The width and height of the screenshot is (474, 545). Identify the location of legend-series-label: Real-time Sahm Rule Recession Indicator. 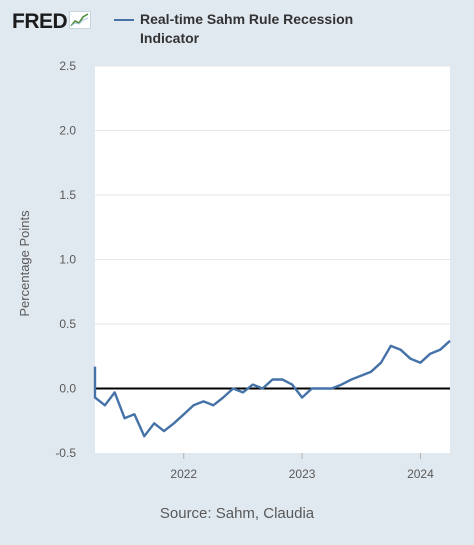
(247, 28).